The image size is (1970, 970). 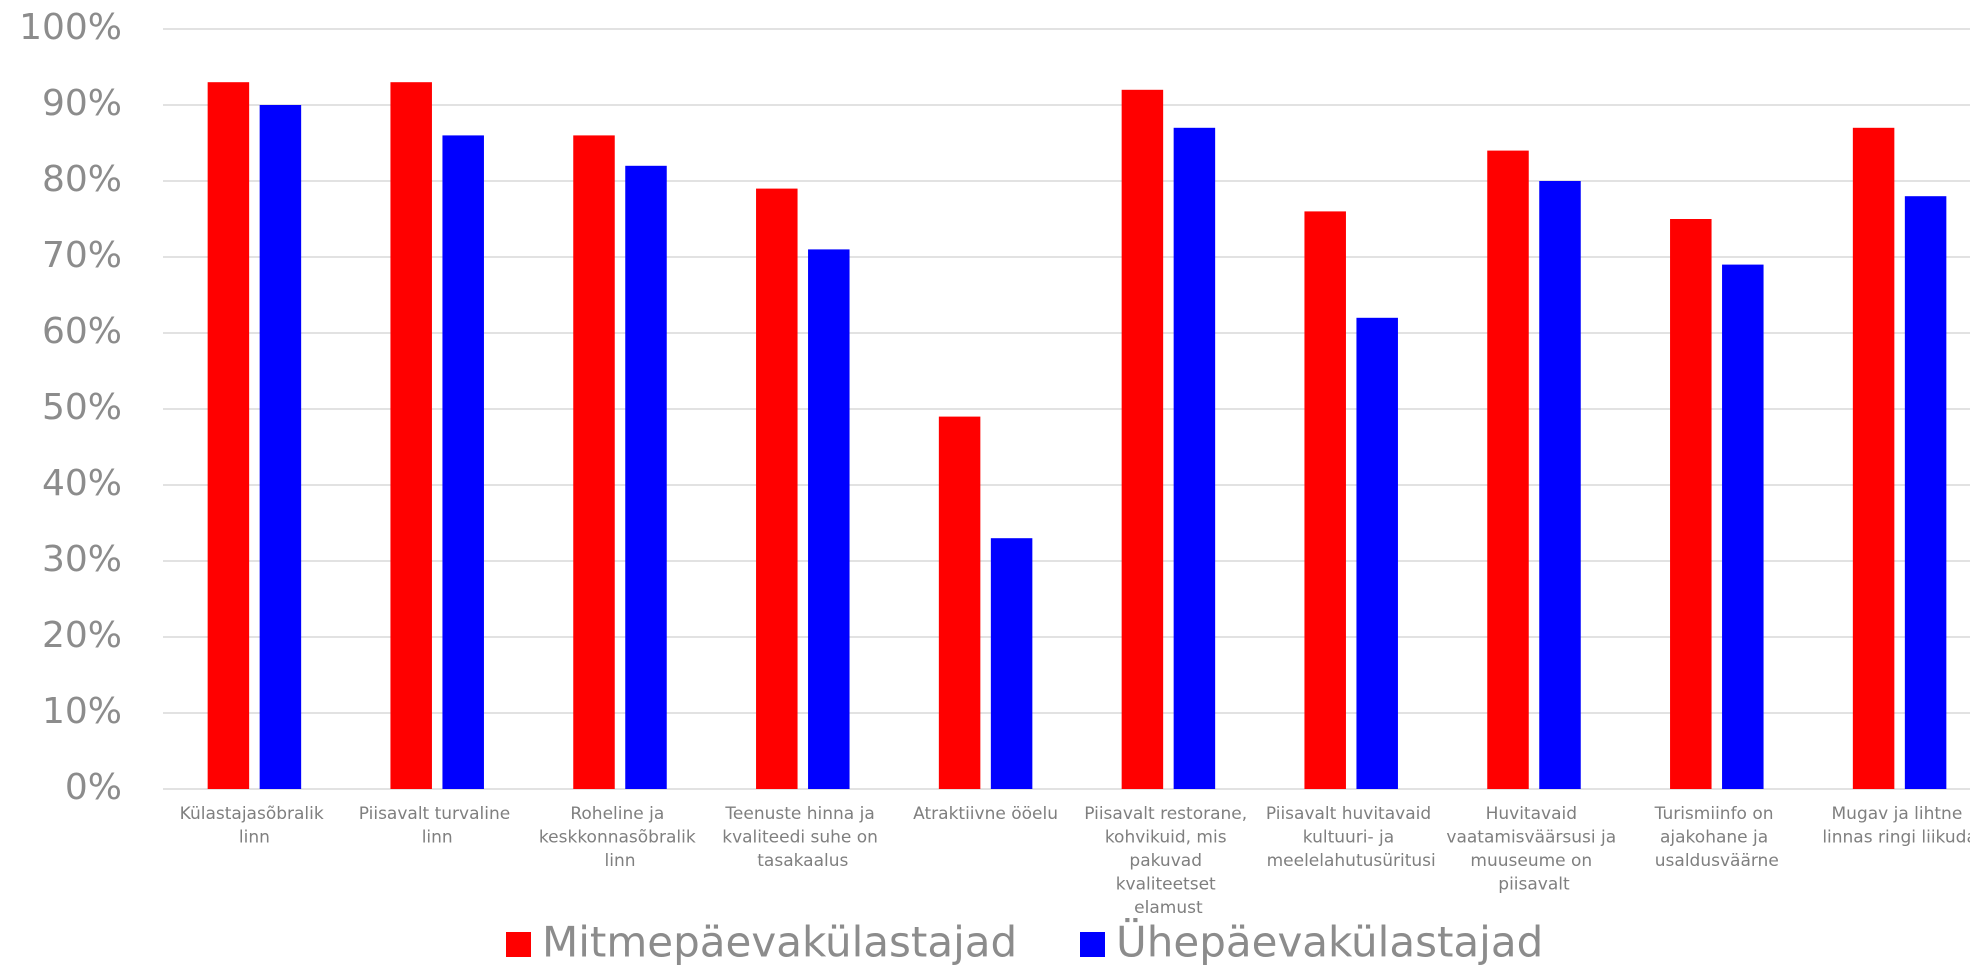 I want to click on category-line: meelelahutusüritusi, so click(x=1351, y=861).